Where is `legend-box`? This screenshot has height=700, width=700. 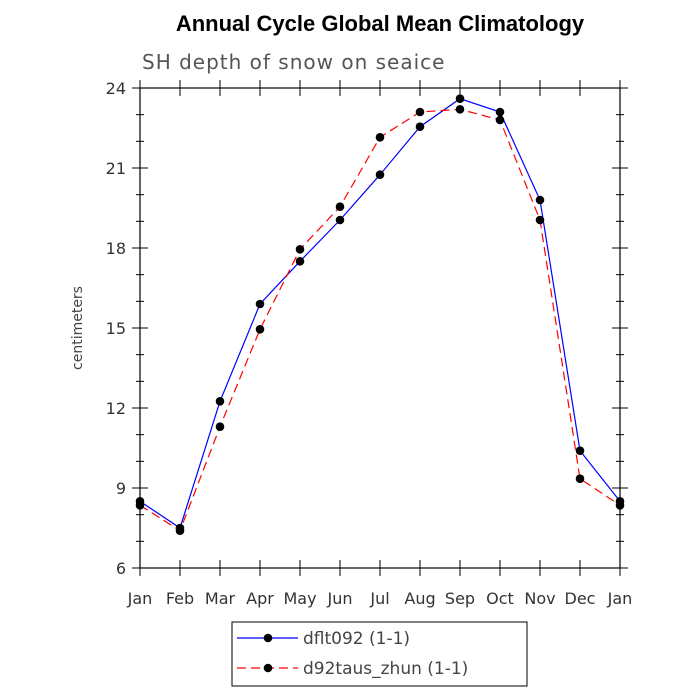
legend-box is located at coordinates (379, 654).